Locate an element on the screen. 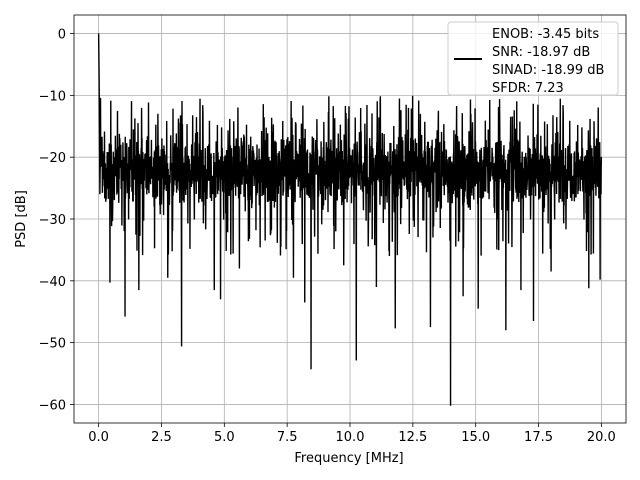 This screenshot has height=480, width=640. y-tick-label: −60 is located at coordinates (52, 405).